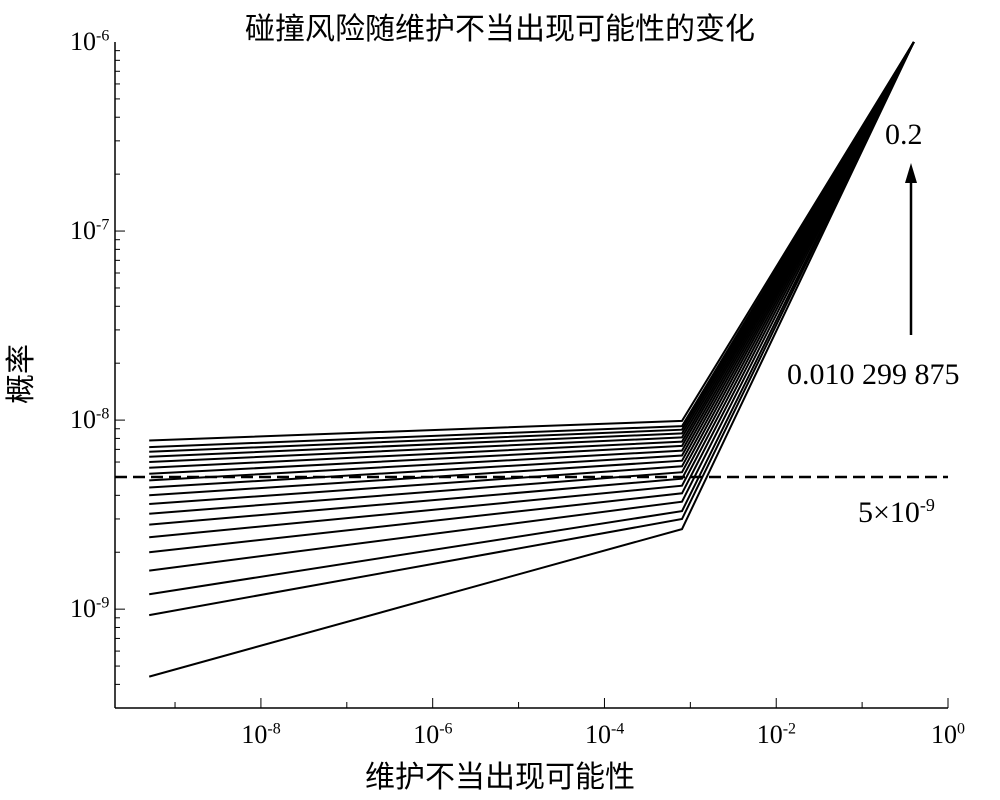 The height and width of the screenshot is (800, 1000). Describe the element at coordinates (90, 420) in the screenshot. I see `y-tick-label: 10⁻⁸` at that location.